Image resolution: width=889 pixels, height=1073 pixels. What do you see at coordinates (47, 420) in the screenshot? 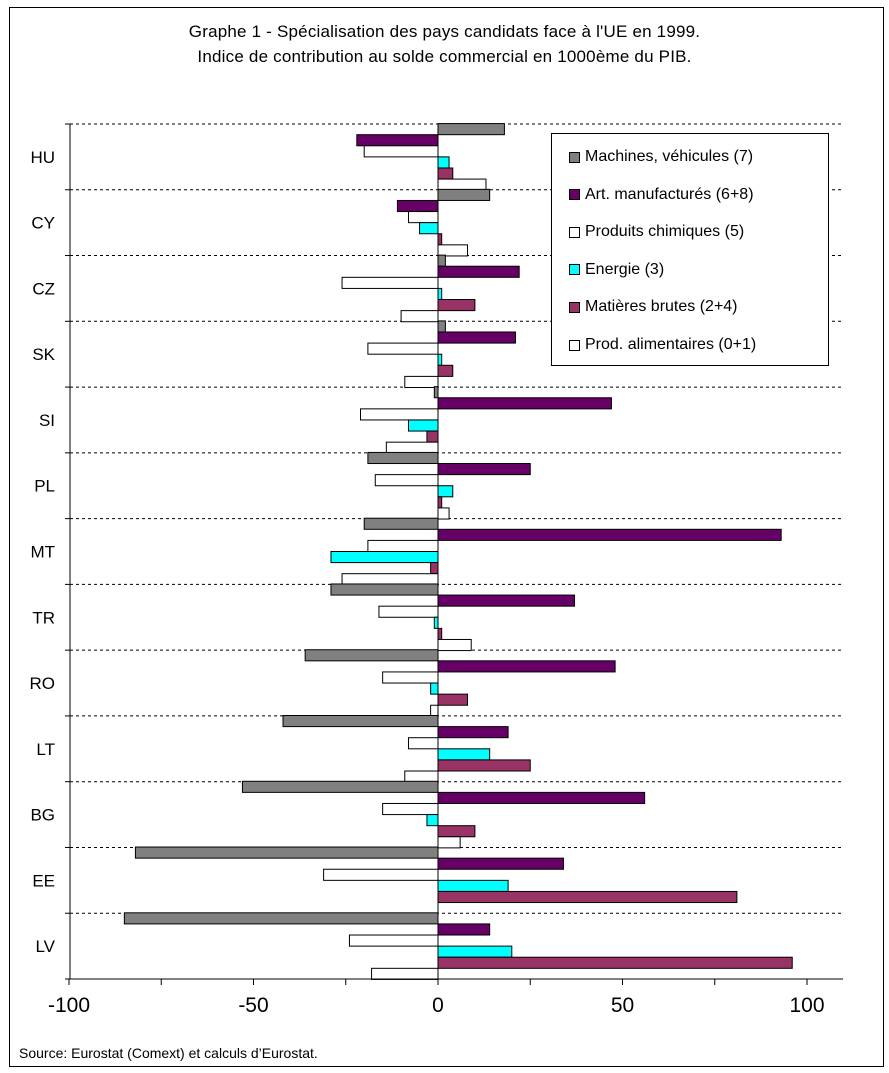
I see `category-label-si: SI` at bounding box center [47, 420].